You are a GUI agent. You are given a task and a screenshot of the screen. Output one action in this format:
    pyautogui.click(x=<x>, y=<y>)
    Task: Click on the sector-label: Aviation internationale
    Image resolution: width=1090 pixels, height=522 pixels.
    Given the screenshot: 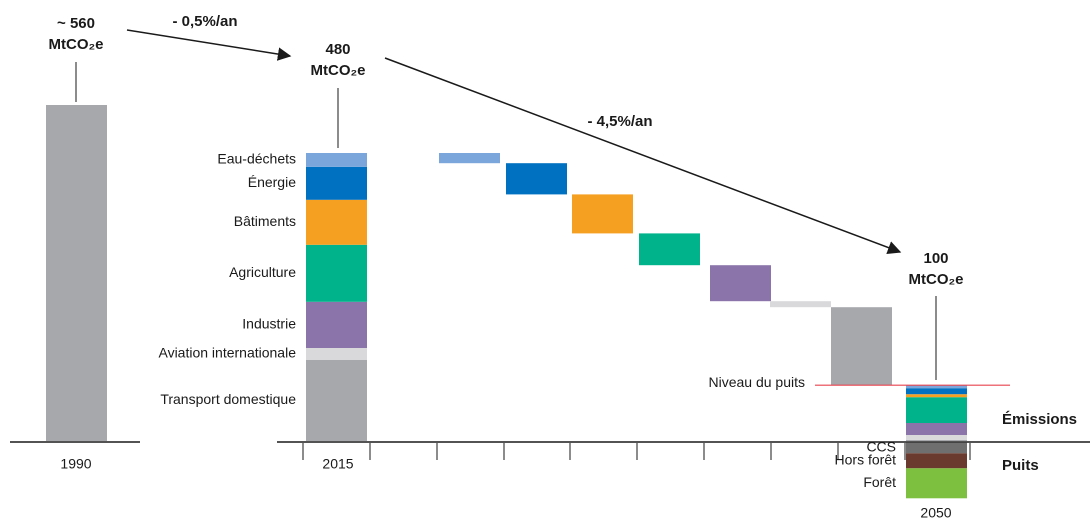 What is the action you would take?
    pyautogui.click(x=227, y=353)
    